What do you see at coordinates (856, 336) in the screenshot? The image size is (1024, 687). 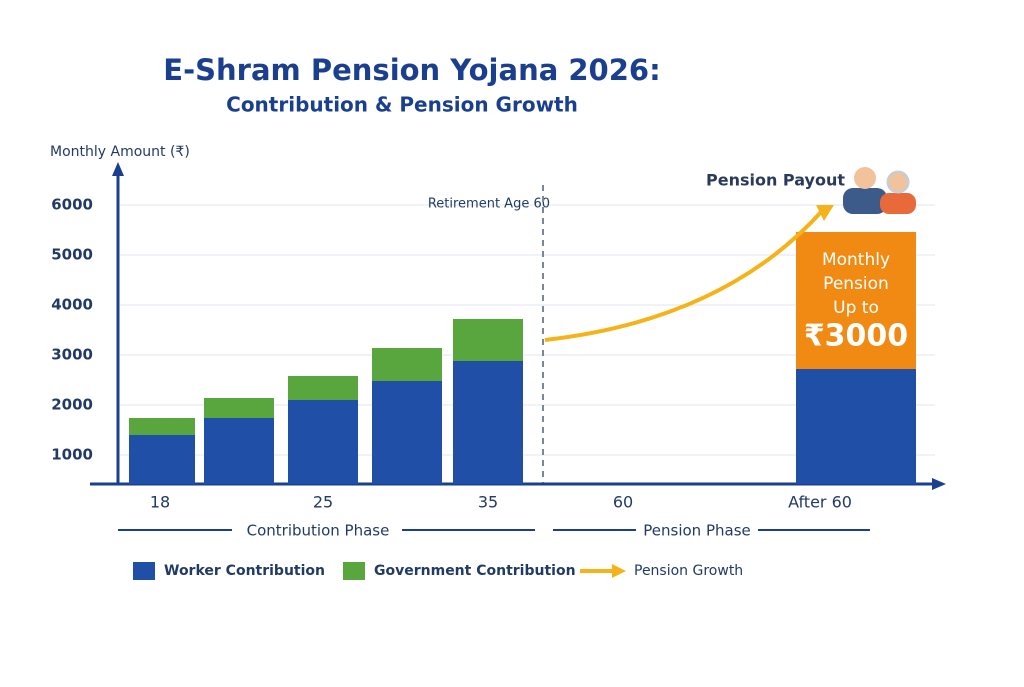 I see `pension-box-amount: ₹3000` at bounding box center [856, 336].